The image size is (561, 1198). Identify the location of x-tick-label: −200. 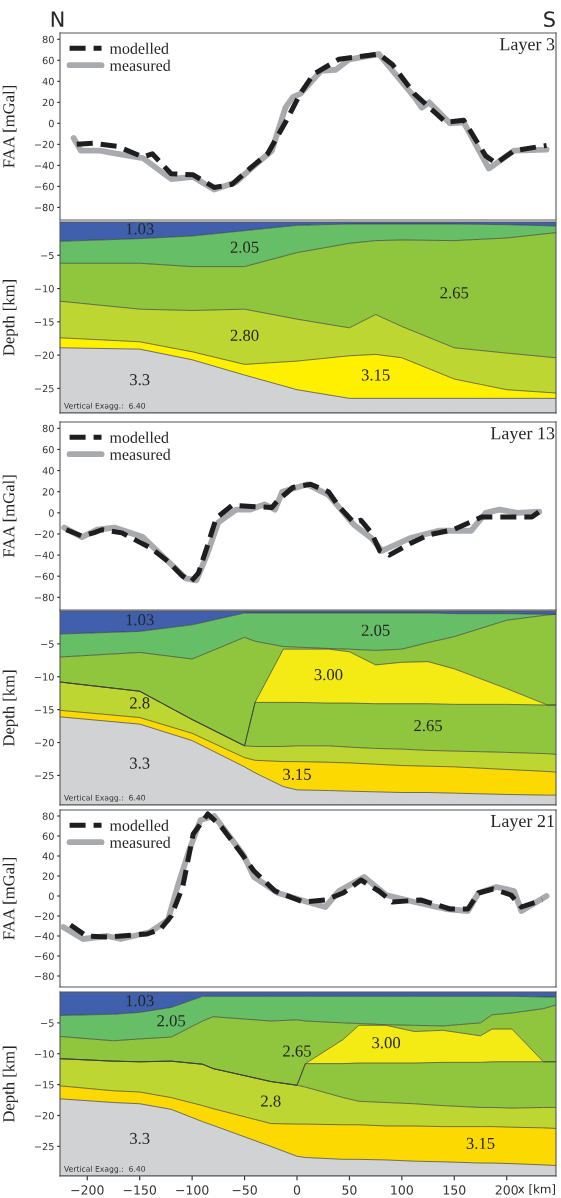
(87, 1190).